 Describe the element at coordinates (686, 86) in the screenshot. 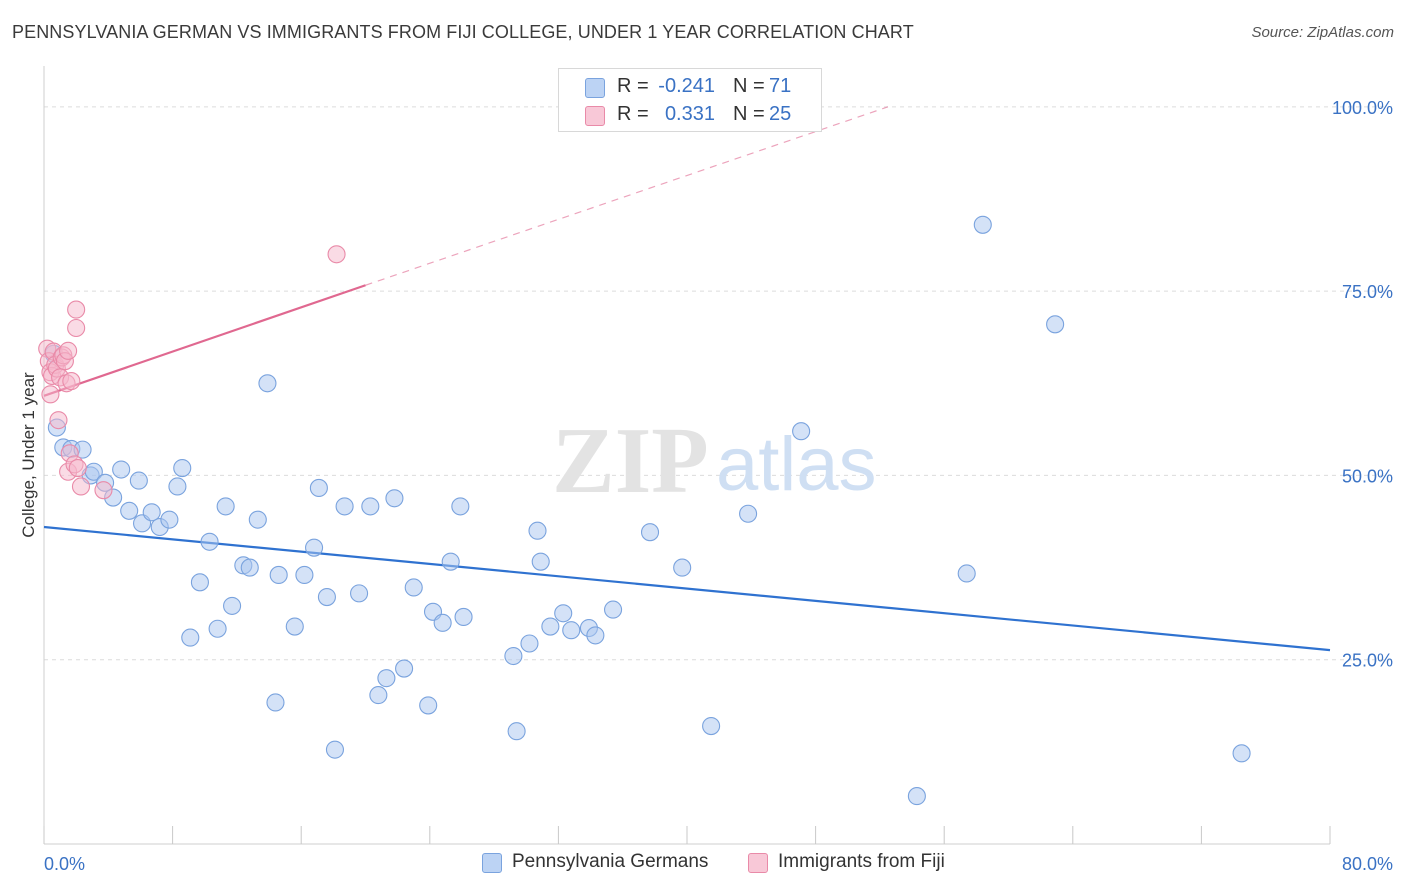

I see `legend-r-value: -0.241` at that location.